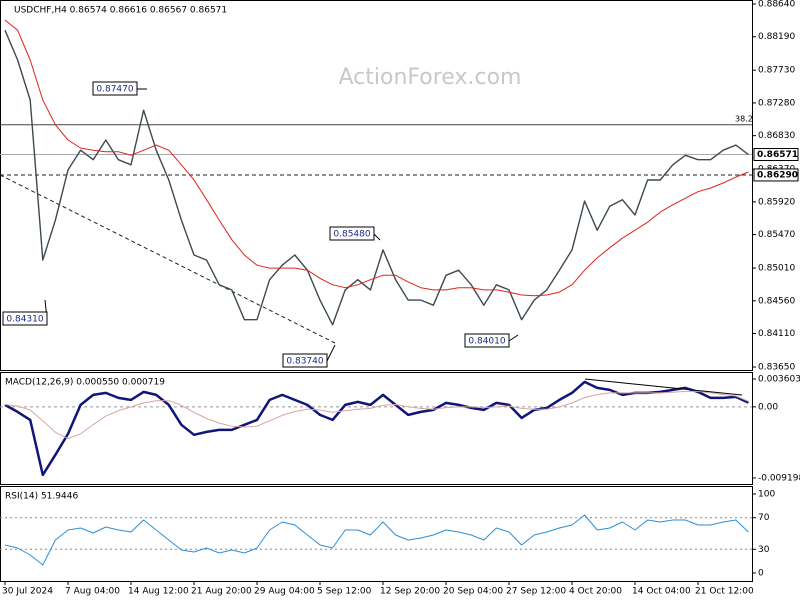  What do you see at coordinates (430, 77) in the screenshot?
I see `watermark: ActionForex.com` at bounding box center [430, 77].